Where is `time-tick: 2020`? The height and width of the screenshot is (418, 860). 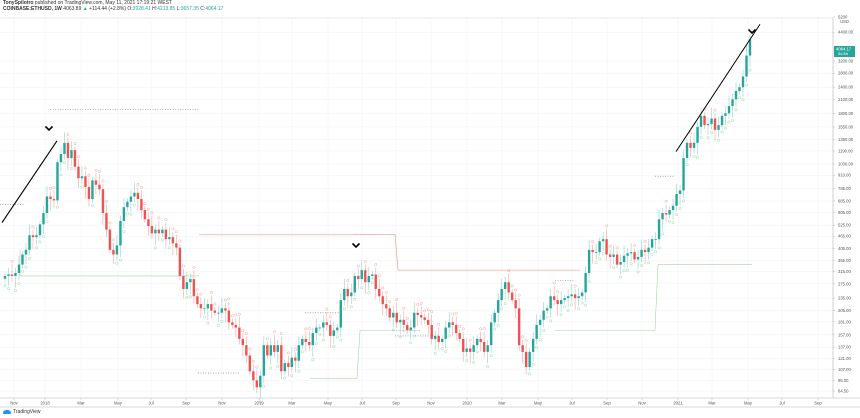 time-tick: 2020 is located at coordinates (467, 403).